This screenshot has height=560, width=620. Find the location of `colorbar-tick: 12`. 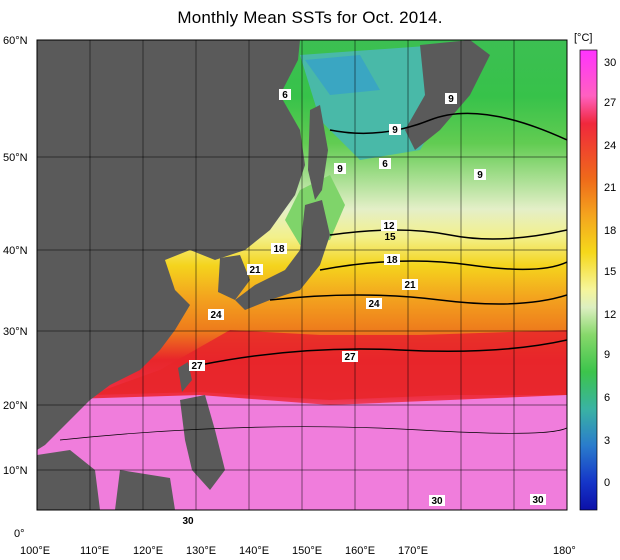

colorbar-tick: 12 is located at coordinates (610, 315).